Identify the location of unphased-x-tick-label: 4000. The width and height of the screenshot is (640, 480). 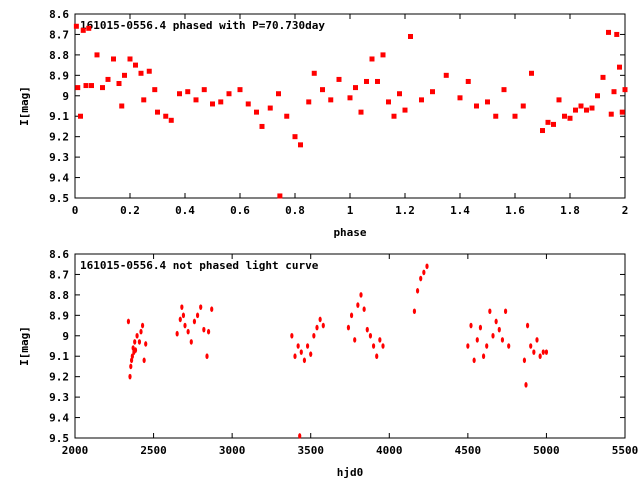
(389, 450).